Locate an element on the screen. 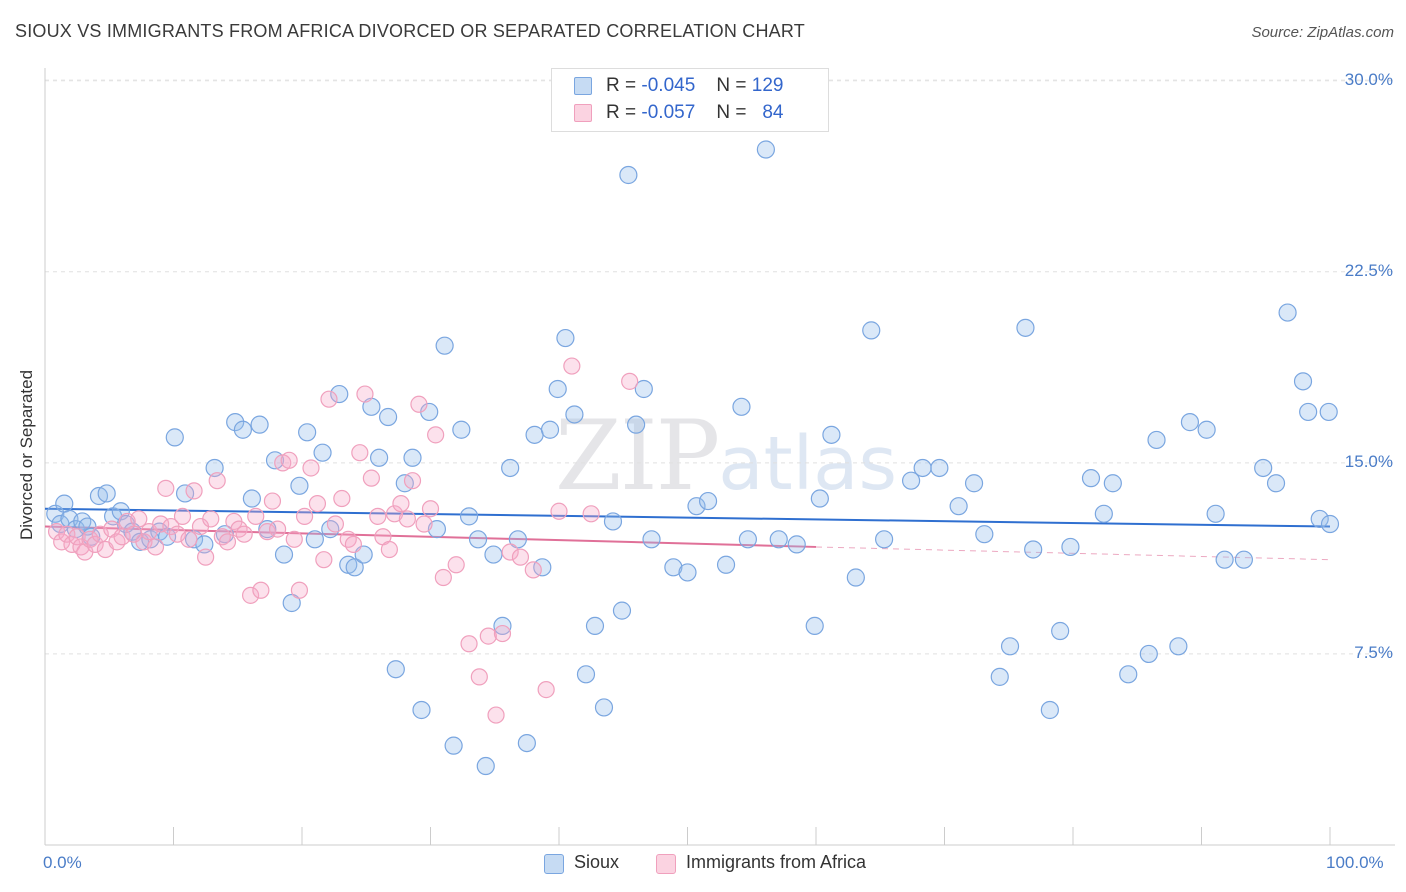  trend-lines is located at coordinates (687, 534).